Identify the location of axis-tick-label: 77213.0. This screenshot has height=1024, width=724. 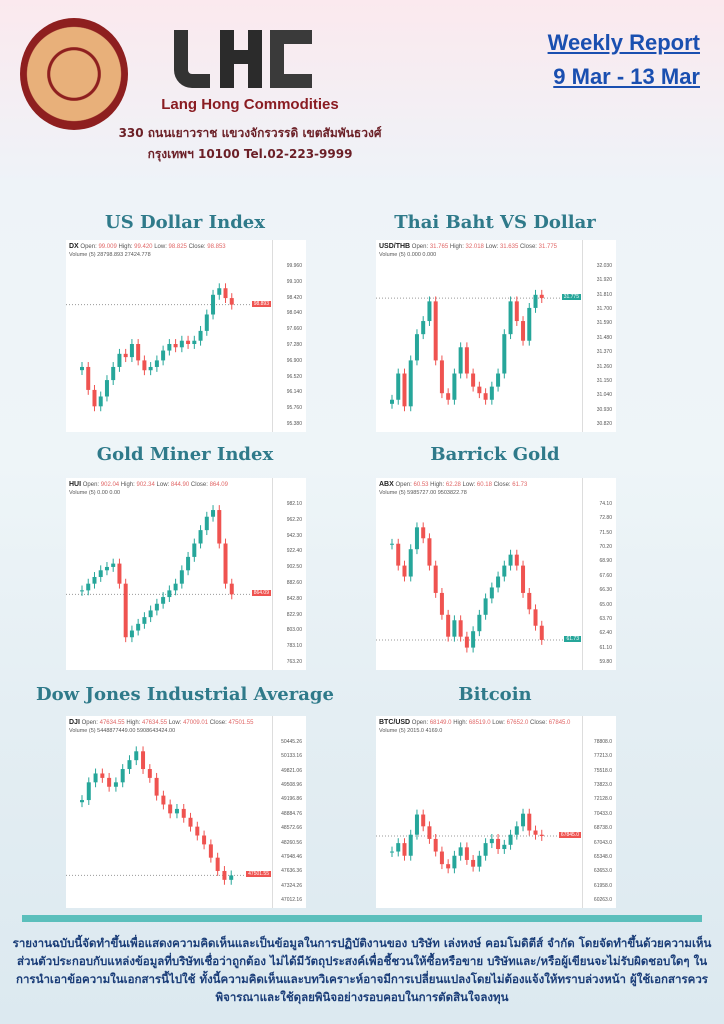
(602, 756).